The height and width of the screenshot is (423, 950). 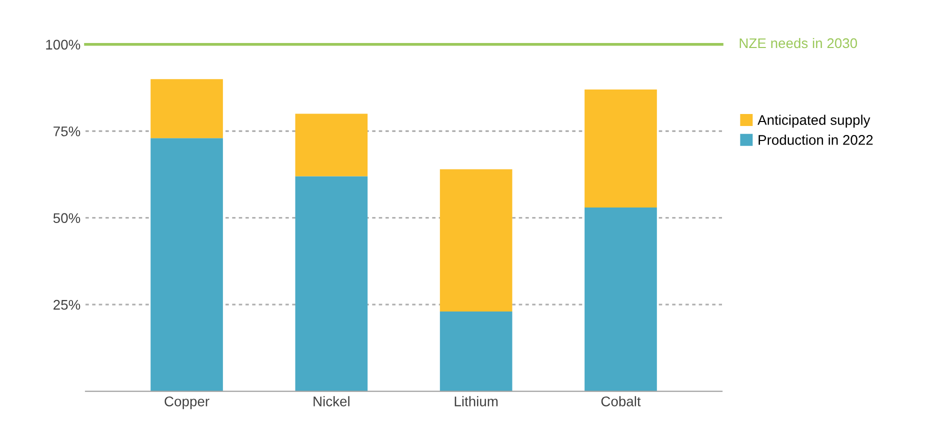 What do you see at coordinates (814, 121) in the screenshot?
I see `legend-label: Anticipated supply` at bounding box center [814, 121].